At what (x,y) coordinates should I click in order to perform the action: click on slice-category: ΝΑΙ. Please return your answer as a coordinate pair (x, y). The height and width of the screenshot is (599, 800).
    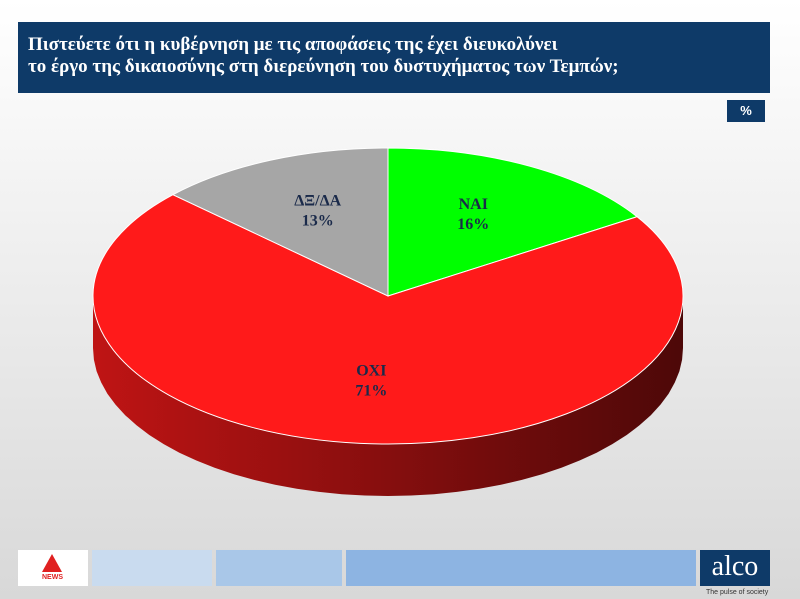
    Looking at the image, I should click on (473, 204).